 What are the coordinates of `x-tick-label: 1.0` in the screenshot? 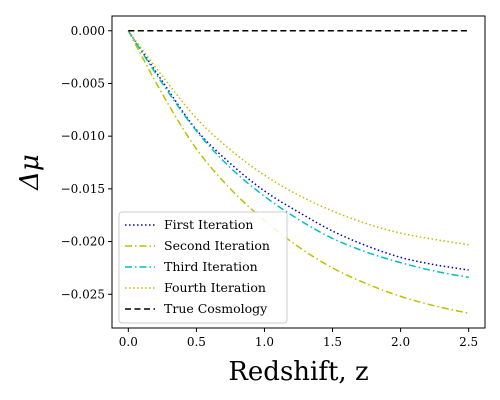 It's located at (264, 342).